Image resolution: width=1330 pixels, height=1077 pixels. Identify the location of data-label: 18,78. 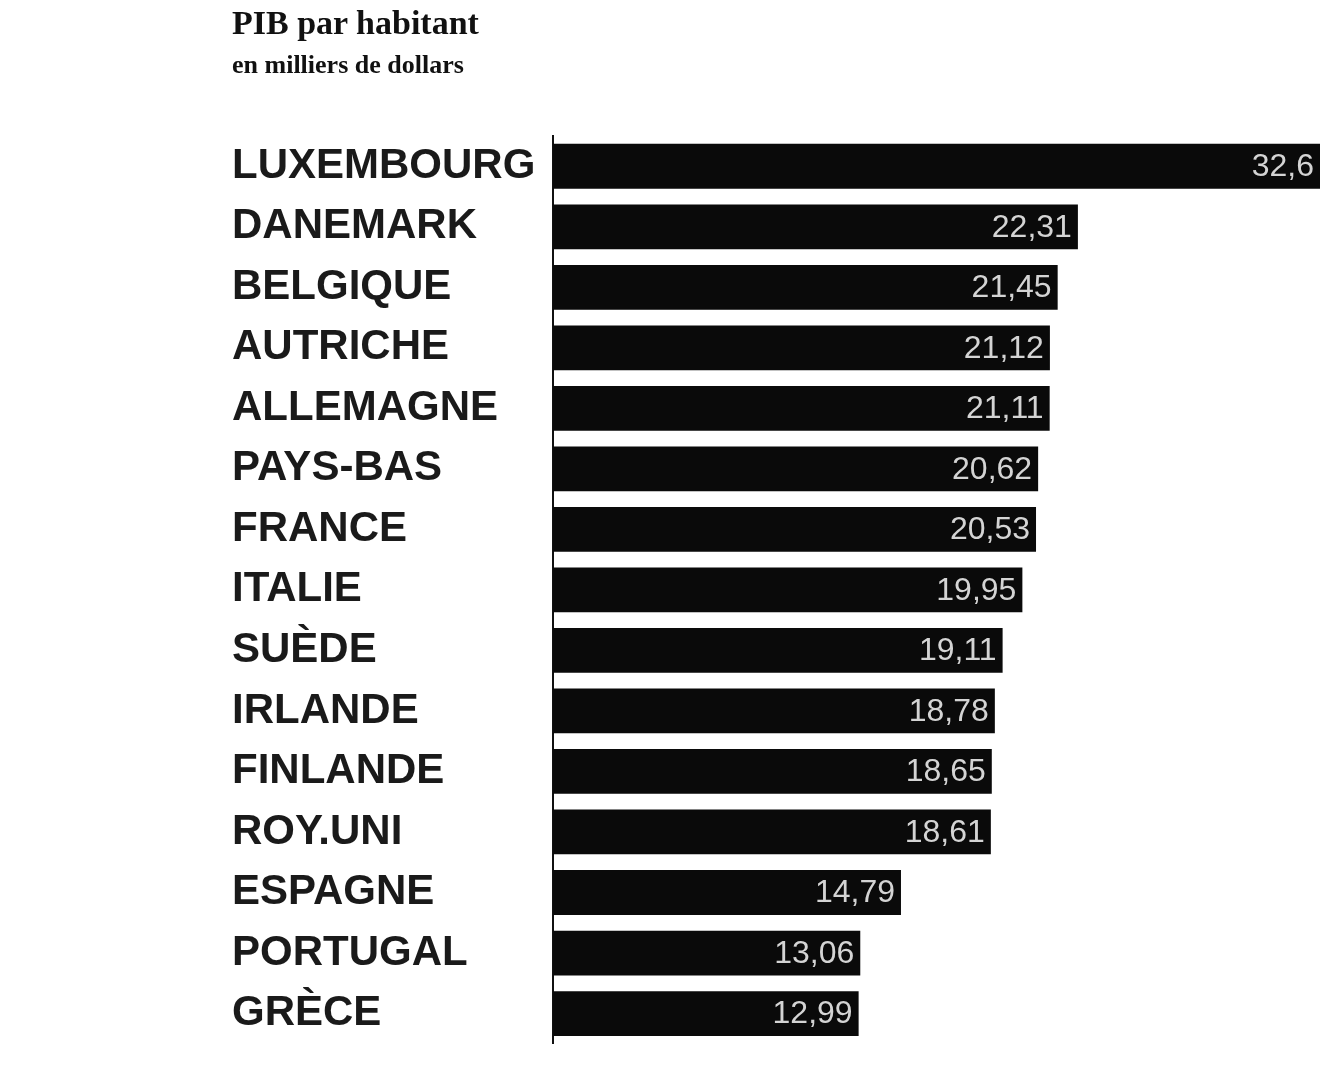
(948, 709).